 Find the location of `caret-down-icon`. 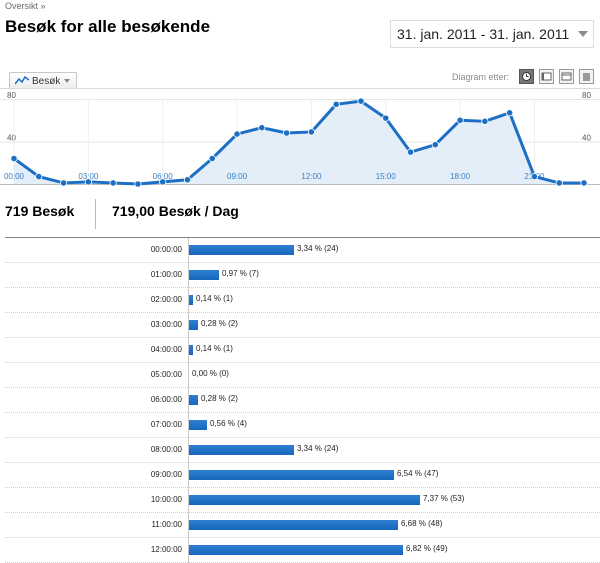

caret-down-icon is located at coordinates (67, 81).